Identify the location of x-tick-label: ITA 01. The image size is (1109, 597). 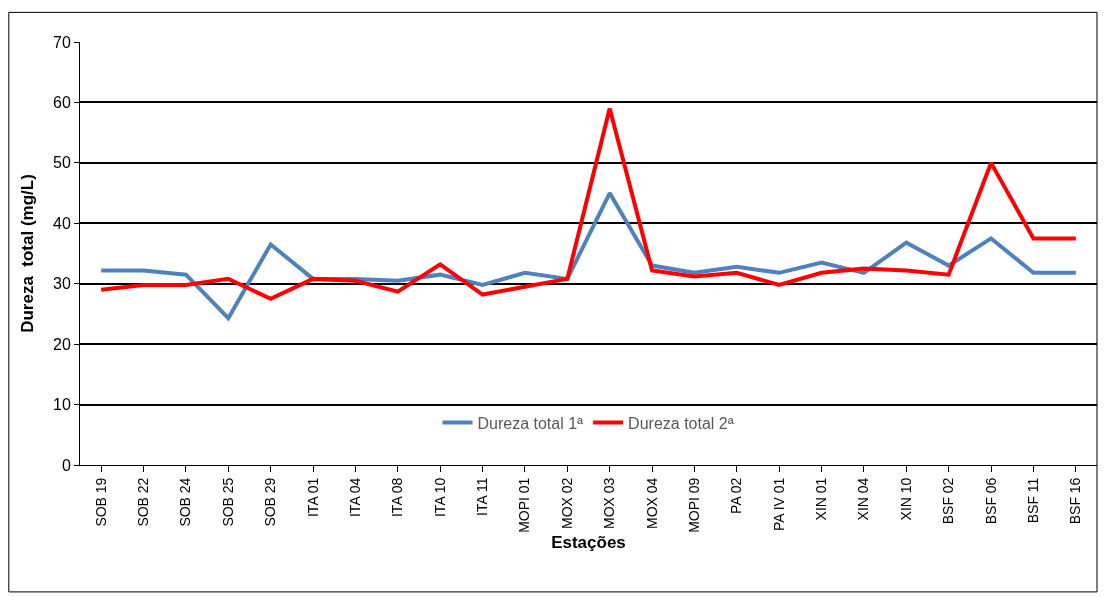
(312, 497).